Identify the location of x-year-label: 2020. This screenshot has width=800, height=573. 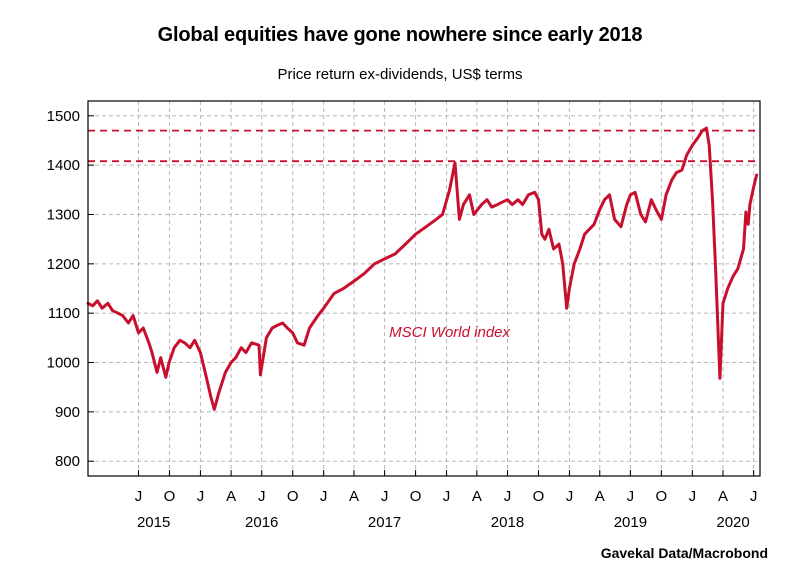
(732, 522).